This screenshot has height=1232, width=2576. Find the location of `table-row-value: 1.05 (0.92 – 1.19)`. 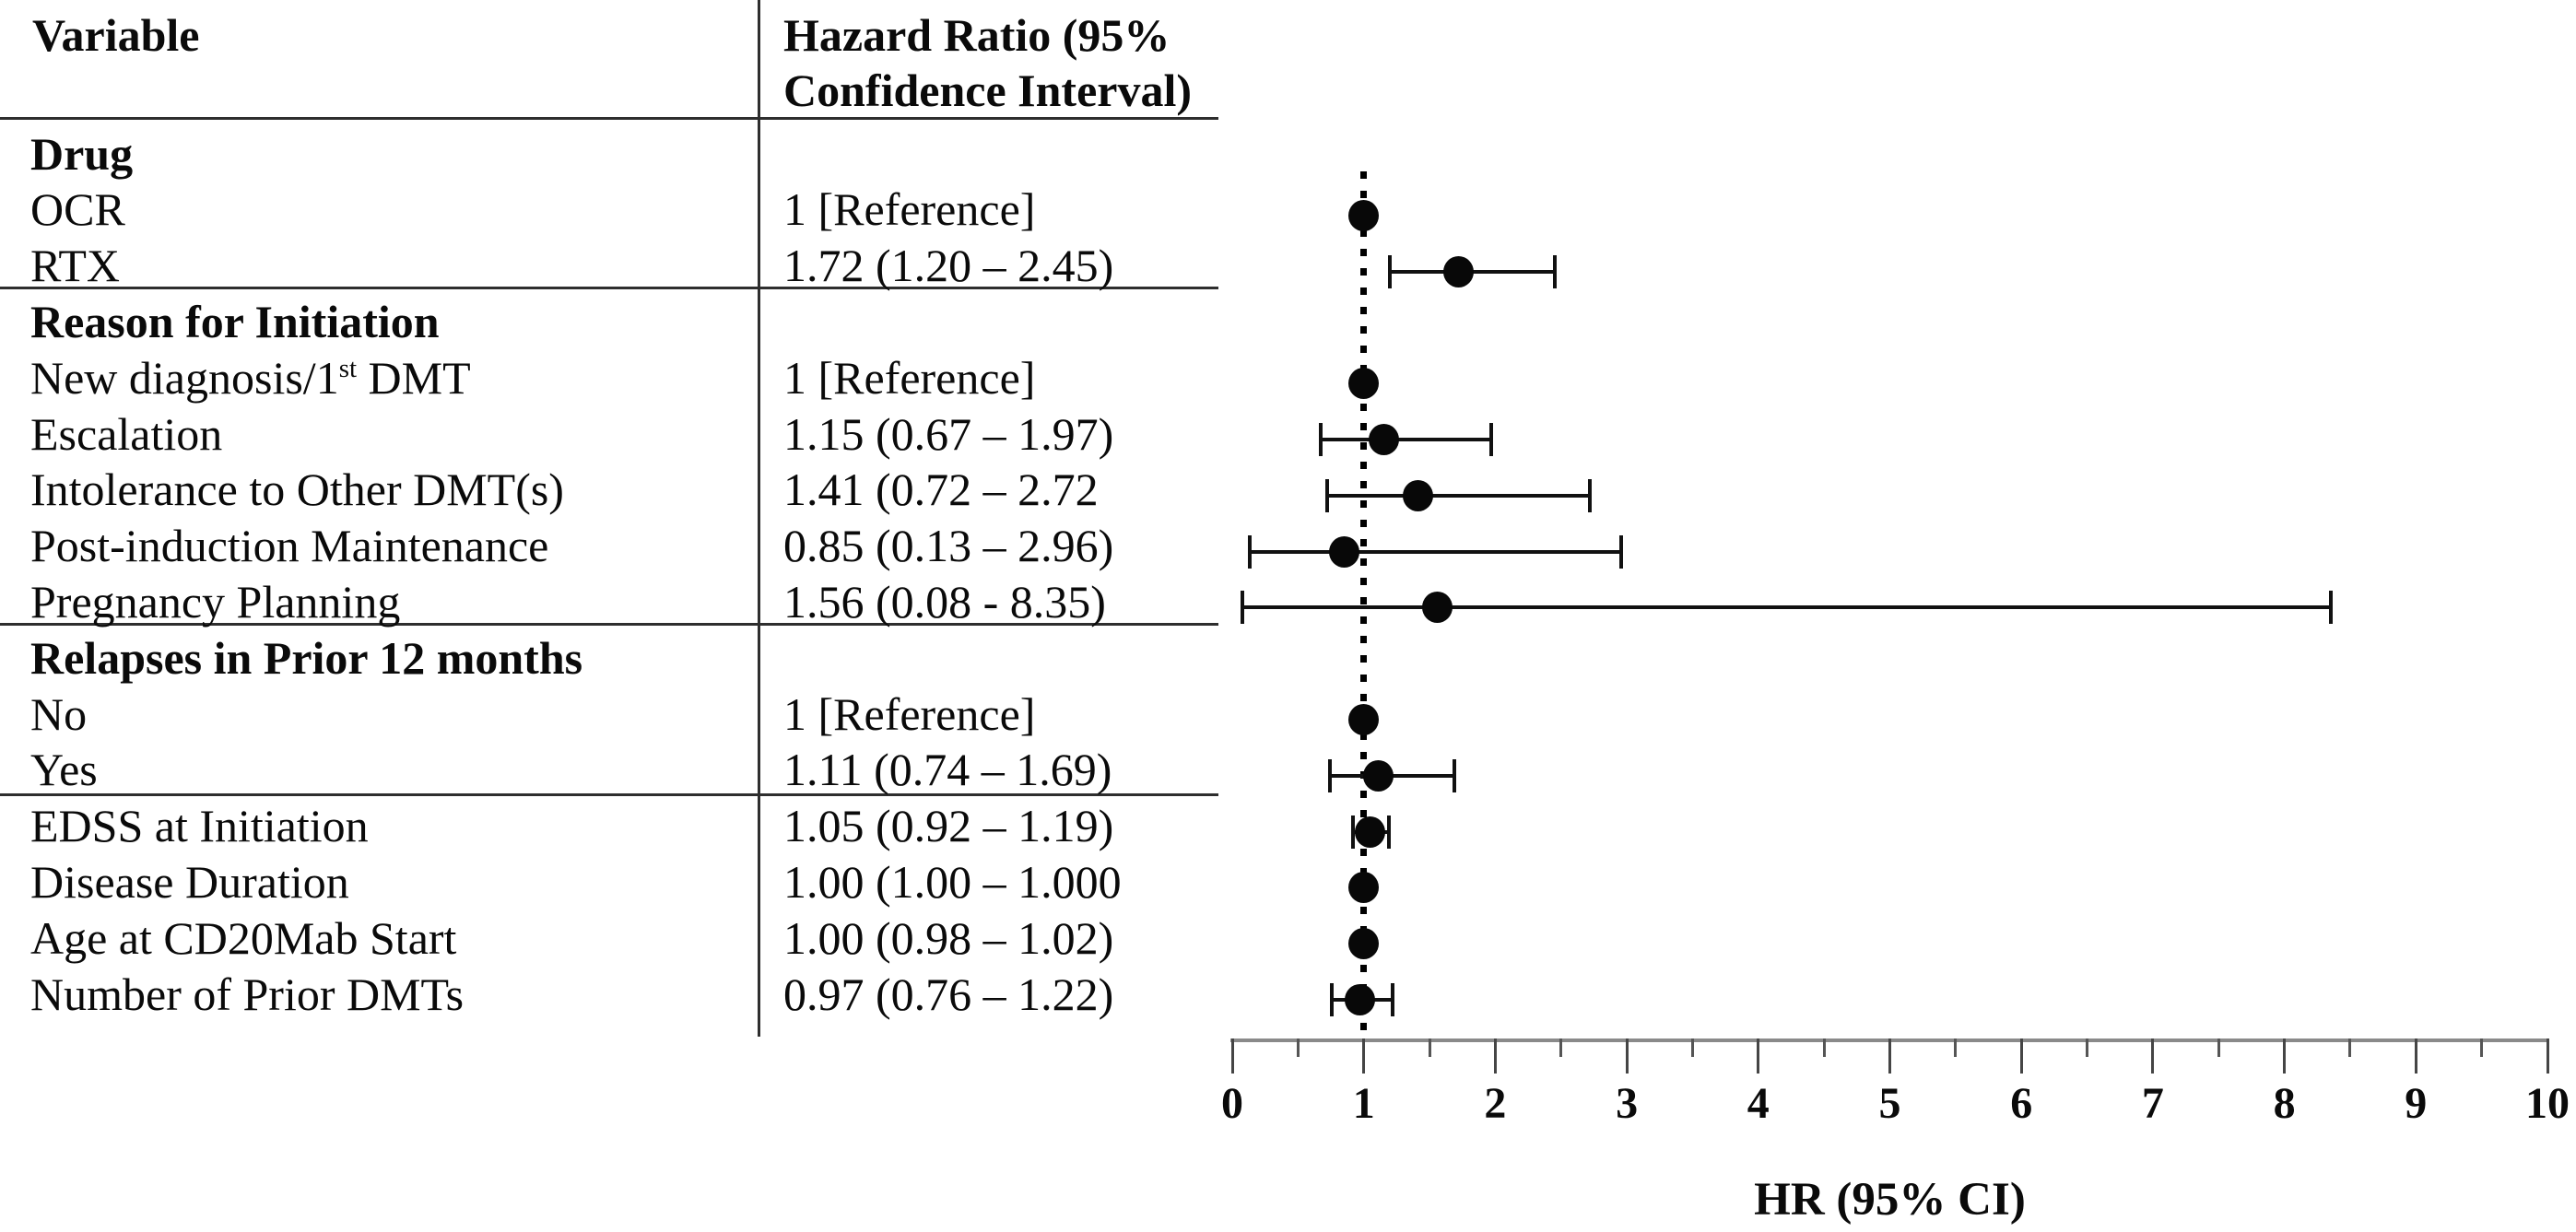

table-row-value: 1.05 (0.92 – 1.19) is located at coordinates (949, 826).